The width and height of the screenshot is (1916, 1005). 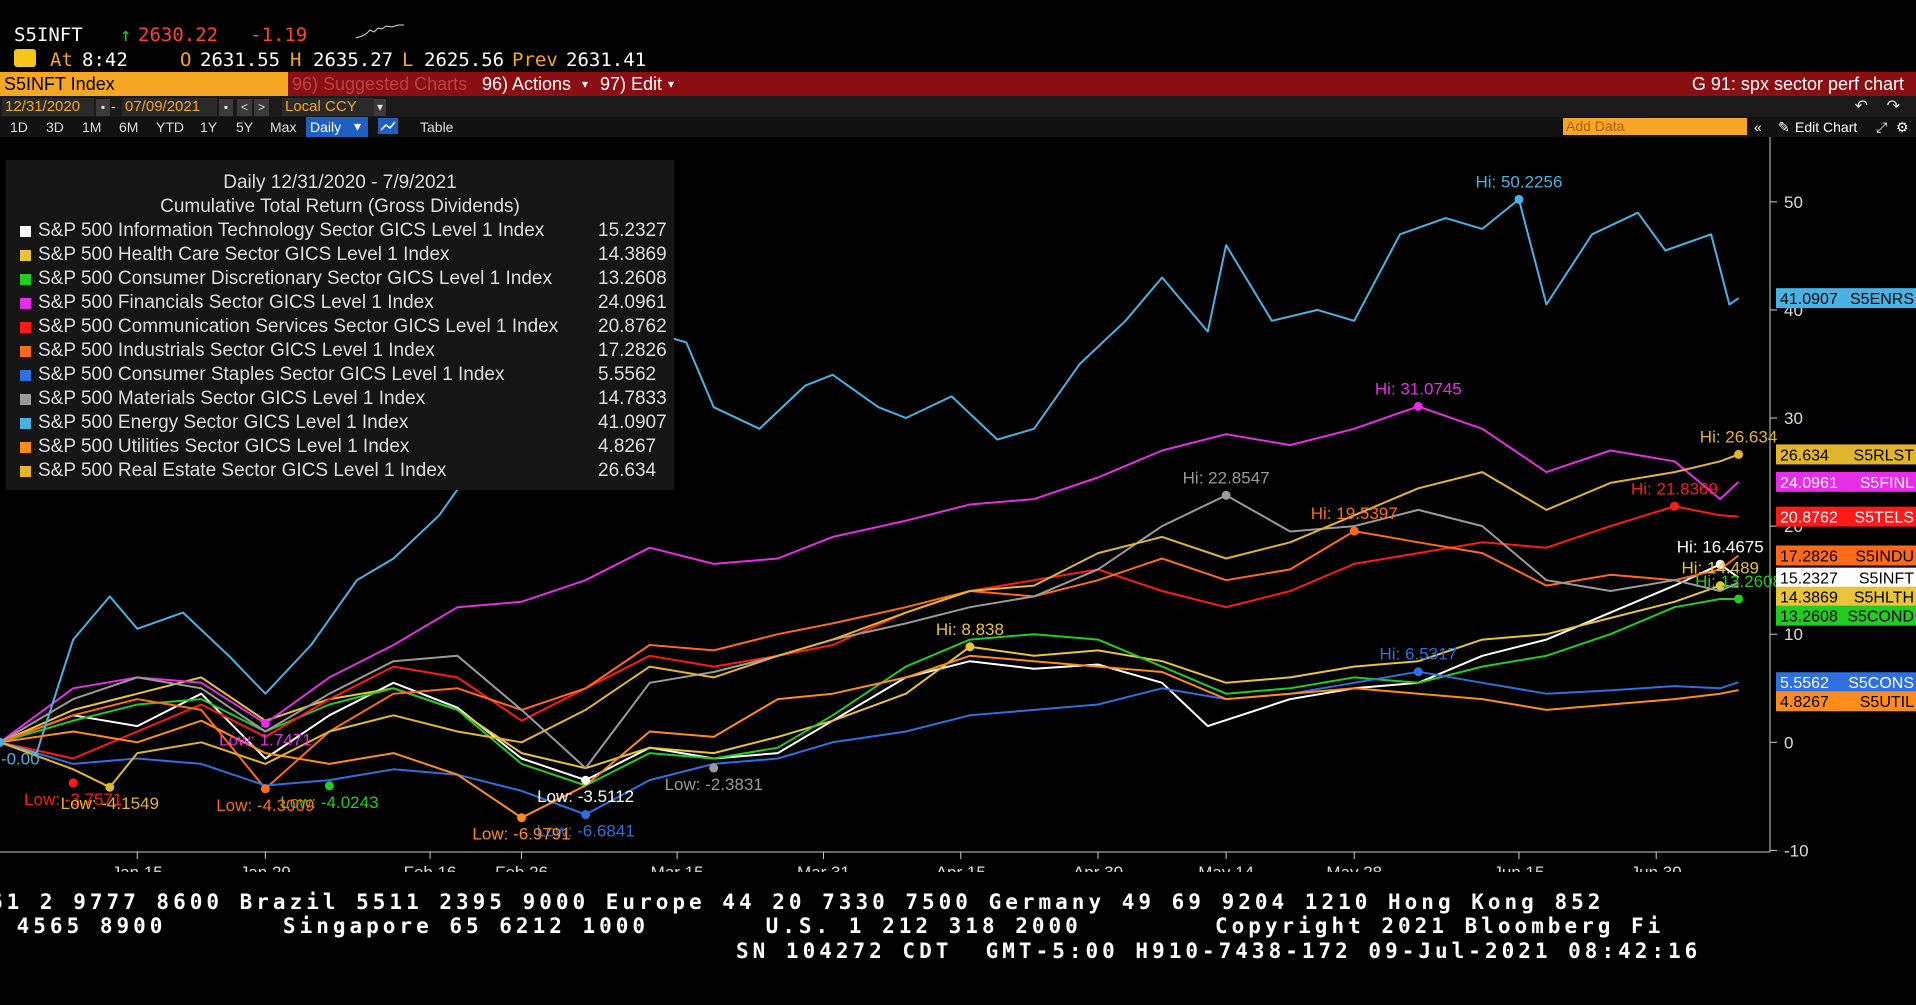 I want to click on period-1m: 1M, so click(x=92, y=127).